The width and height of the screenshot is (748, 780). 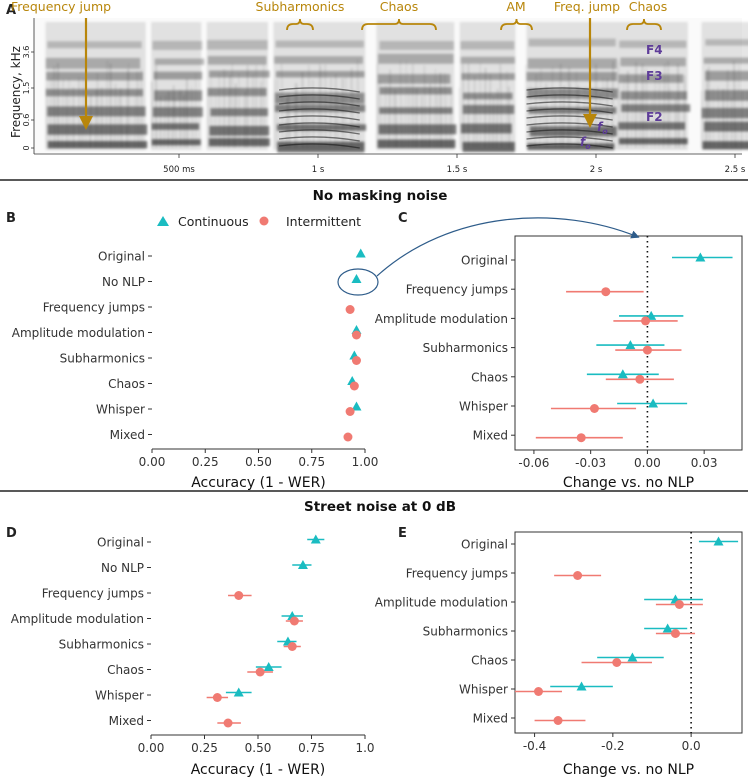 What do you see at coordinates (94, 308) in the screenshot?
I see `y-tick-label: Frequency jumps` at bounding box center [94, 308].